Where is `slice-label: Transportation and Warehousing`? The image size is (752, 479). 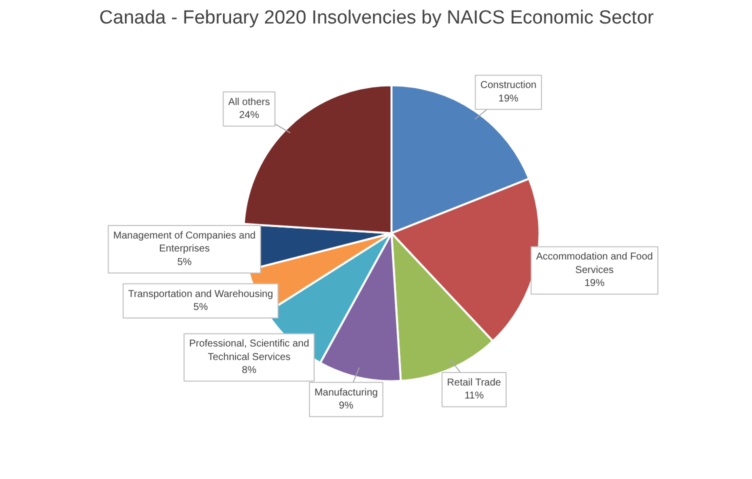
slice-label: Transportation and Warehousing is located at coordinates (201, 294).